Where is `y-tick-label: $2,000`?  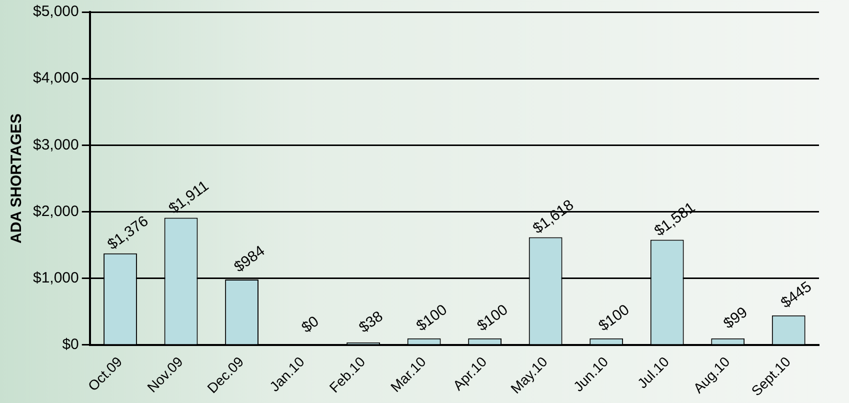
y-tick-label: $2,000 is located at coordinates (55, 211).